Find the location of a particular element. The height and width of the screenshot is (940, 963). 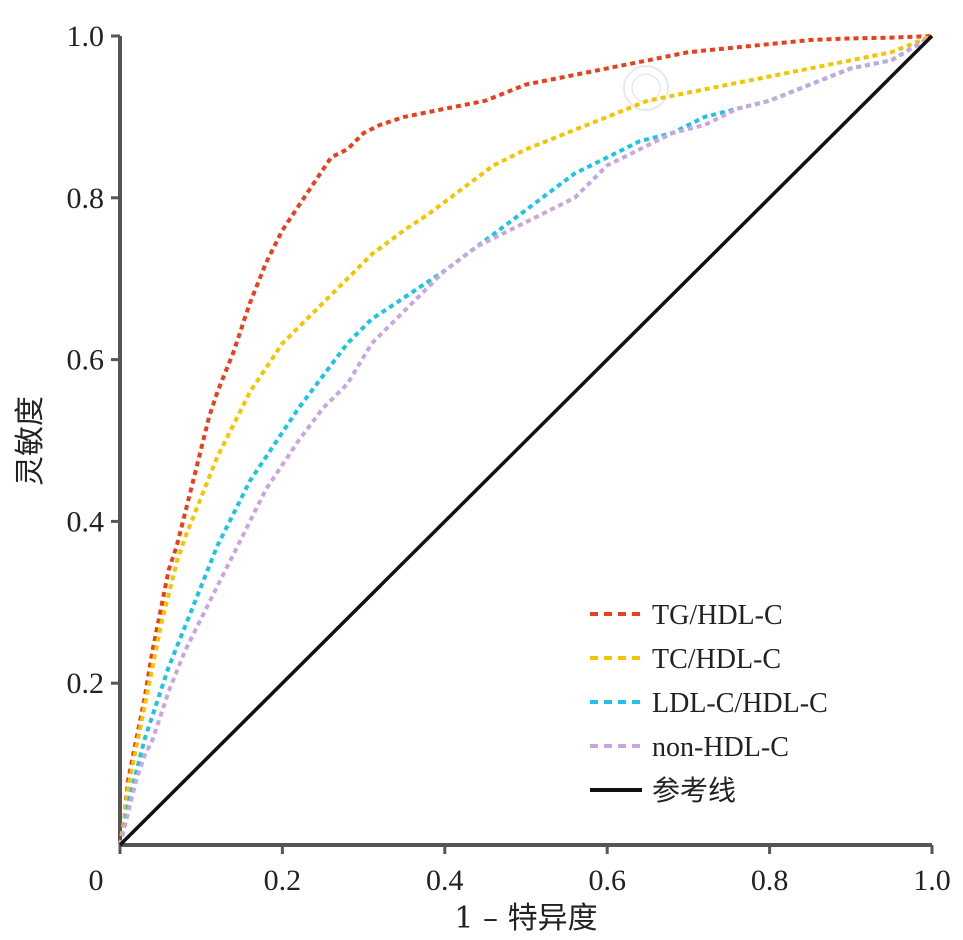

y-tick-label: 0.6 is located at coordinates (86, 360).